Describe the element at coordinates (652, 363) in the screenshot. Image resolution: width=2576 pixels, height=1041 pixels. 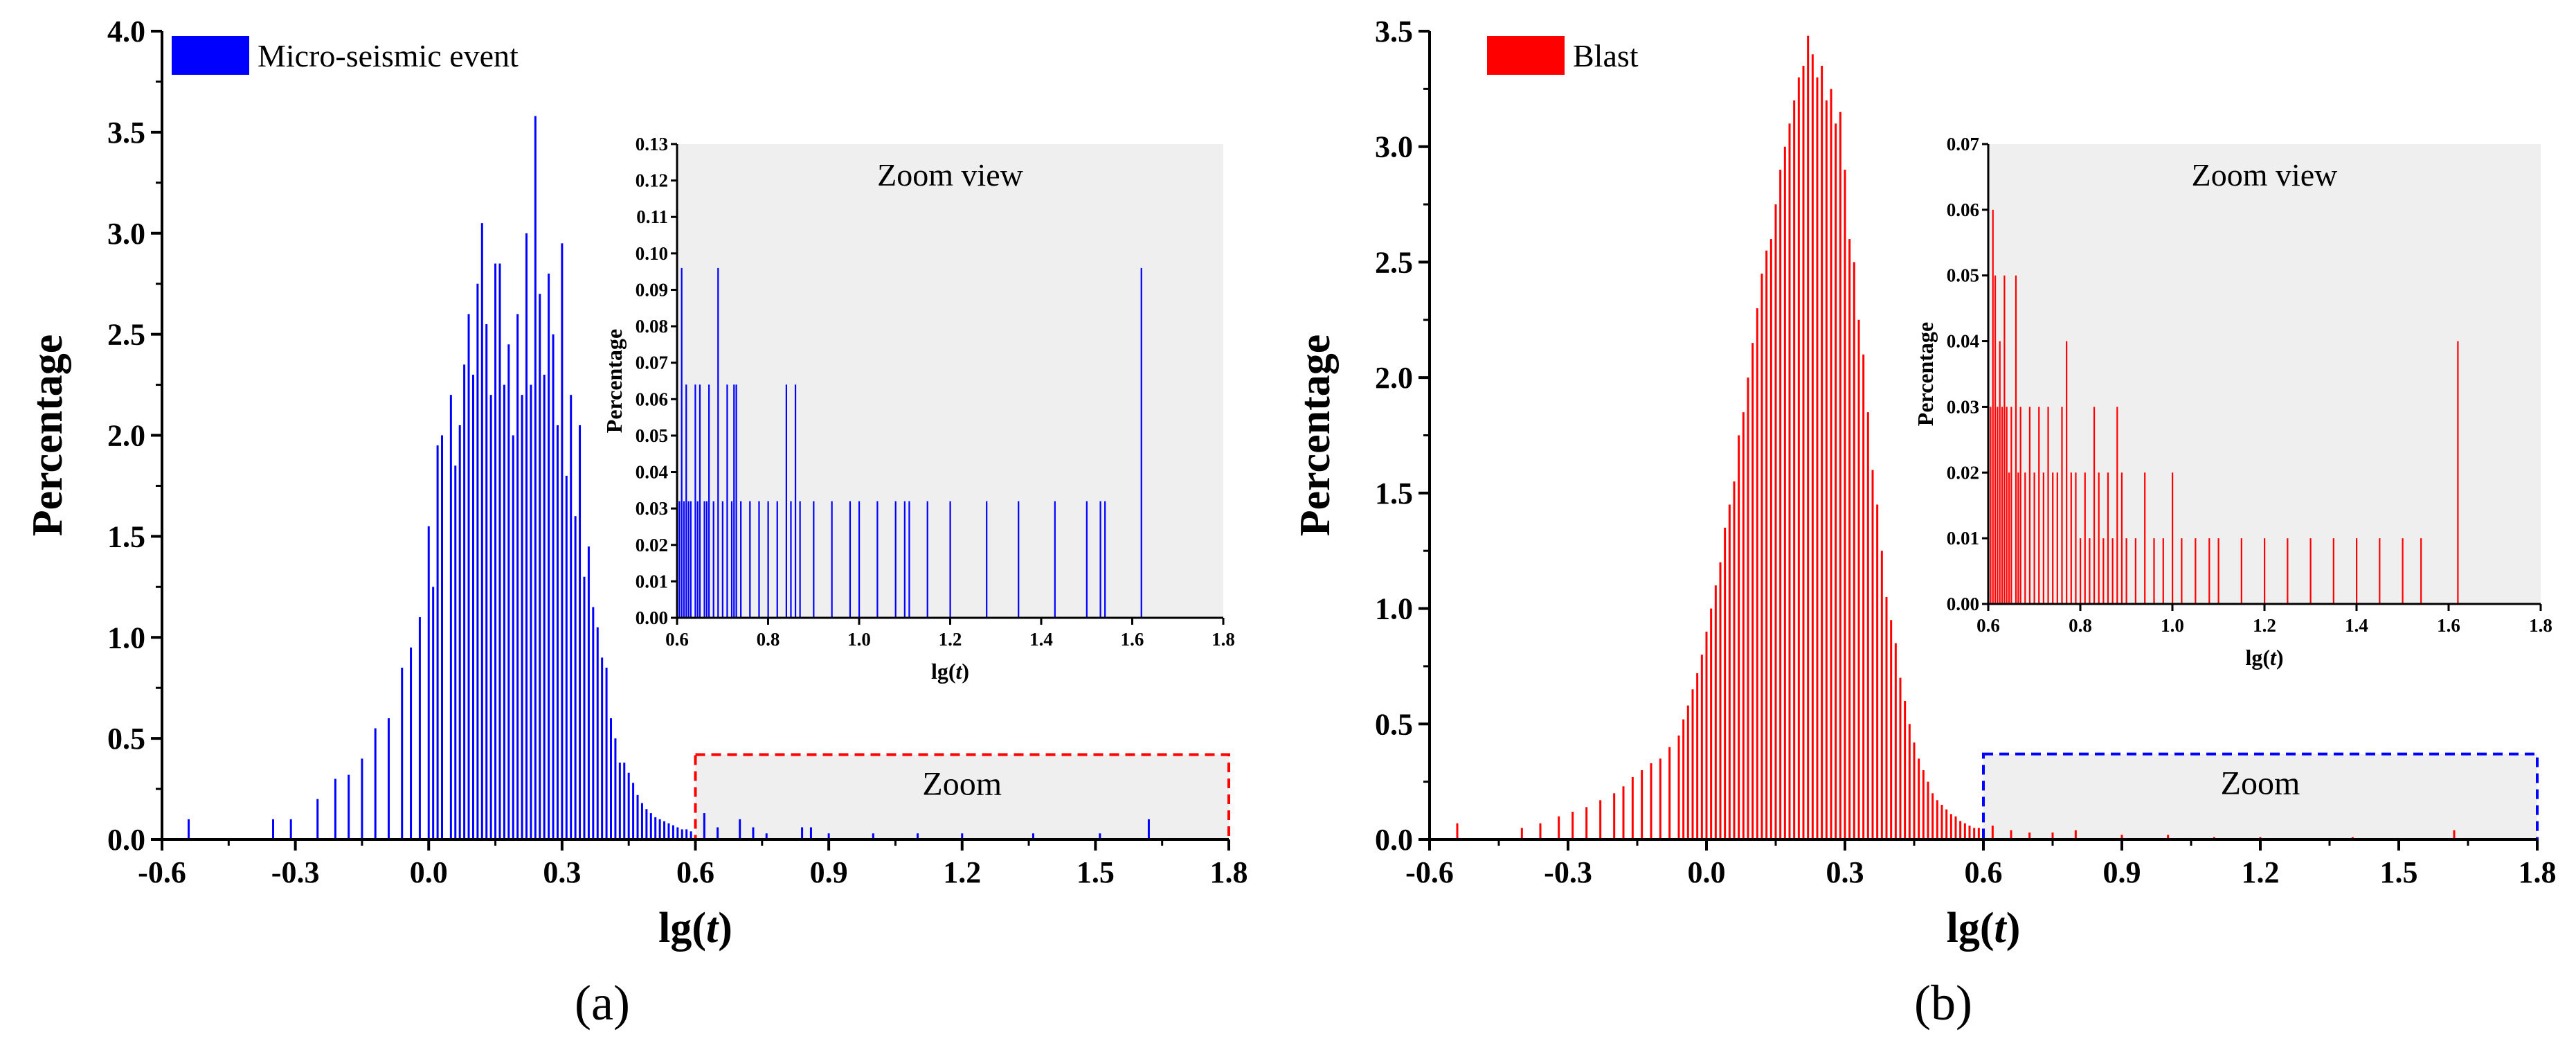
I see `inset-y-tick-label: 0.07` at that location.